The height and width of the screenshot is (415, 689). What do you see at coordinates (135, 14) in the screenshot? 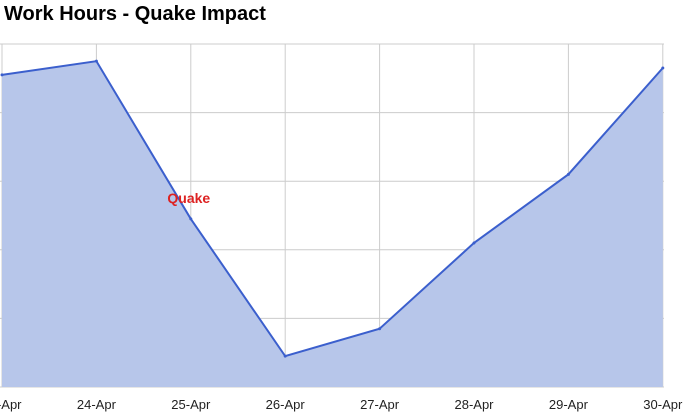
I see `chart-title: Work Hours - Quake Impact` at bounding box center [135, 14].